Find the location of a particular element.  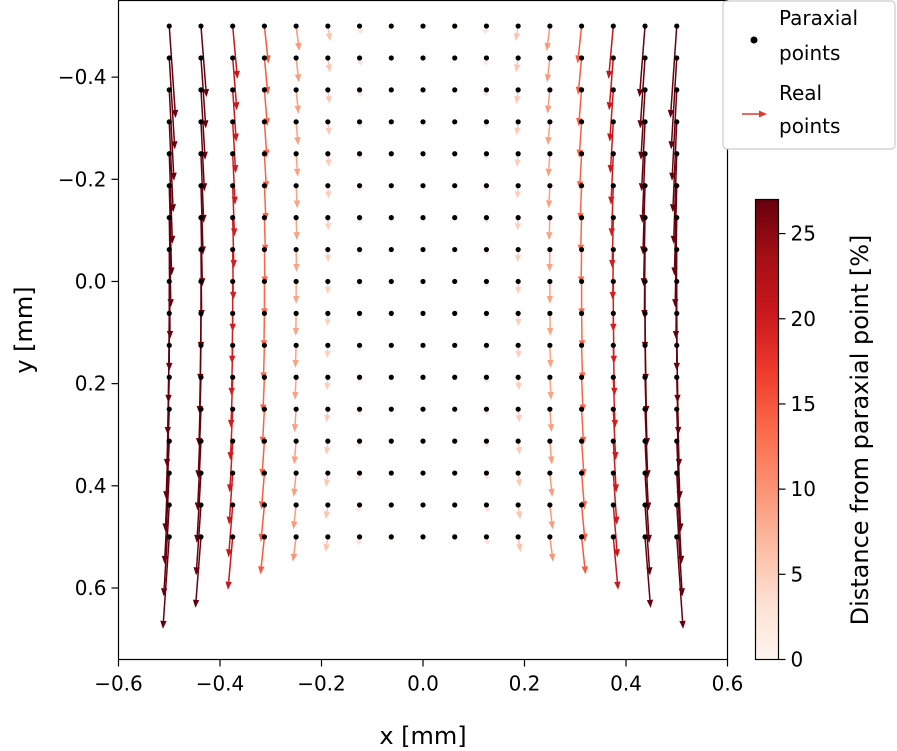

x-tick-label: −0.4 is located at coordinates (220, 684).